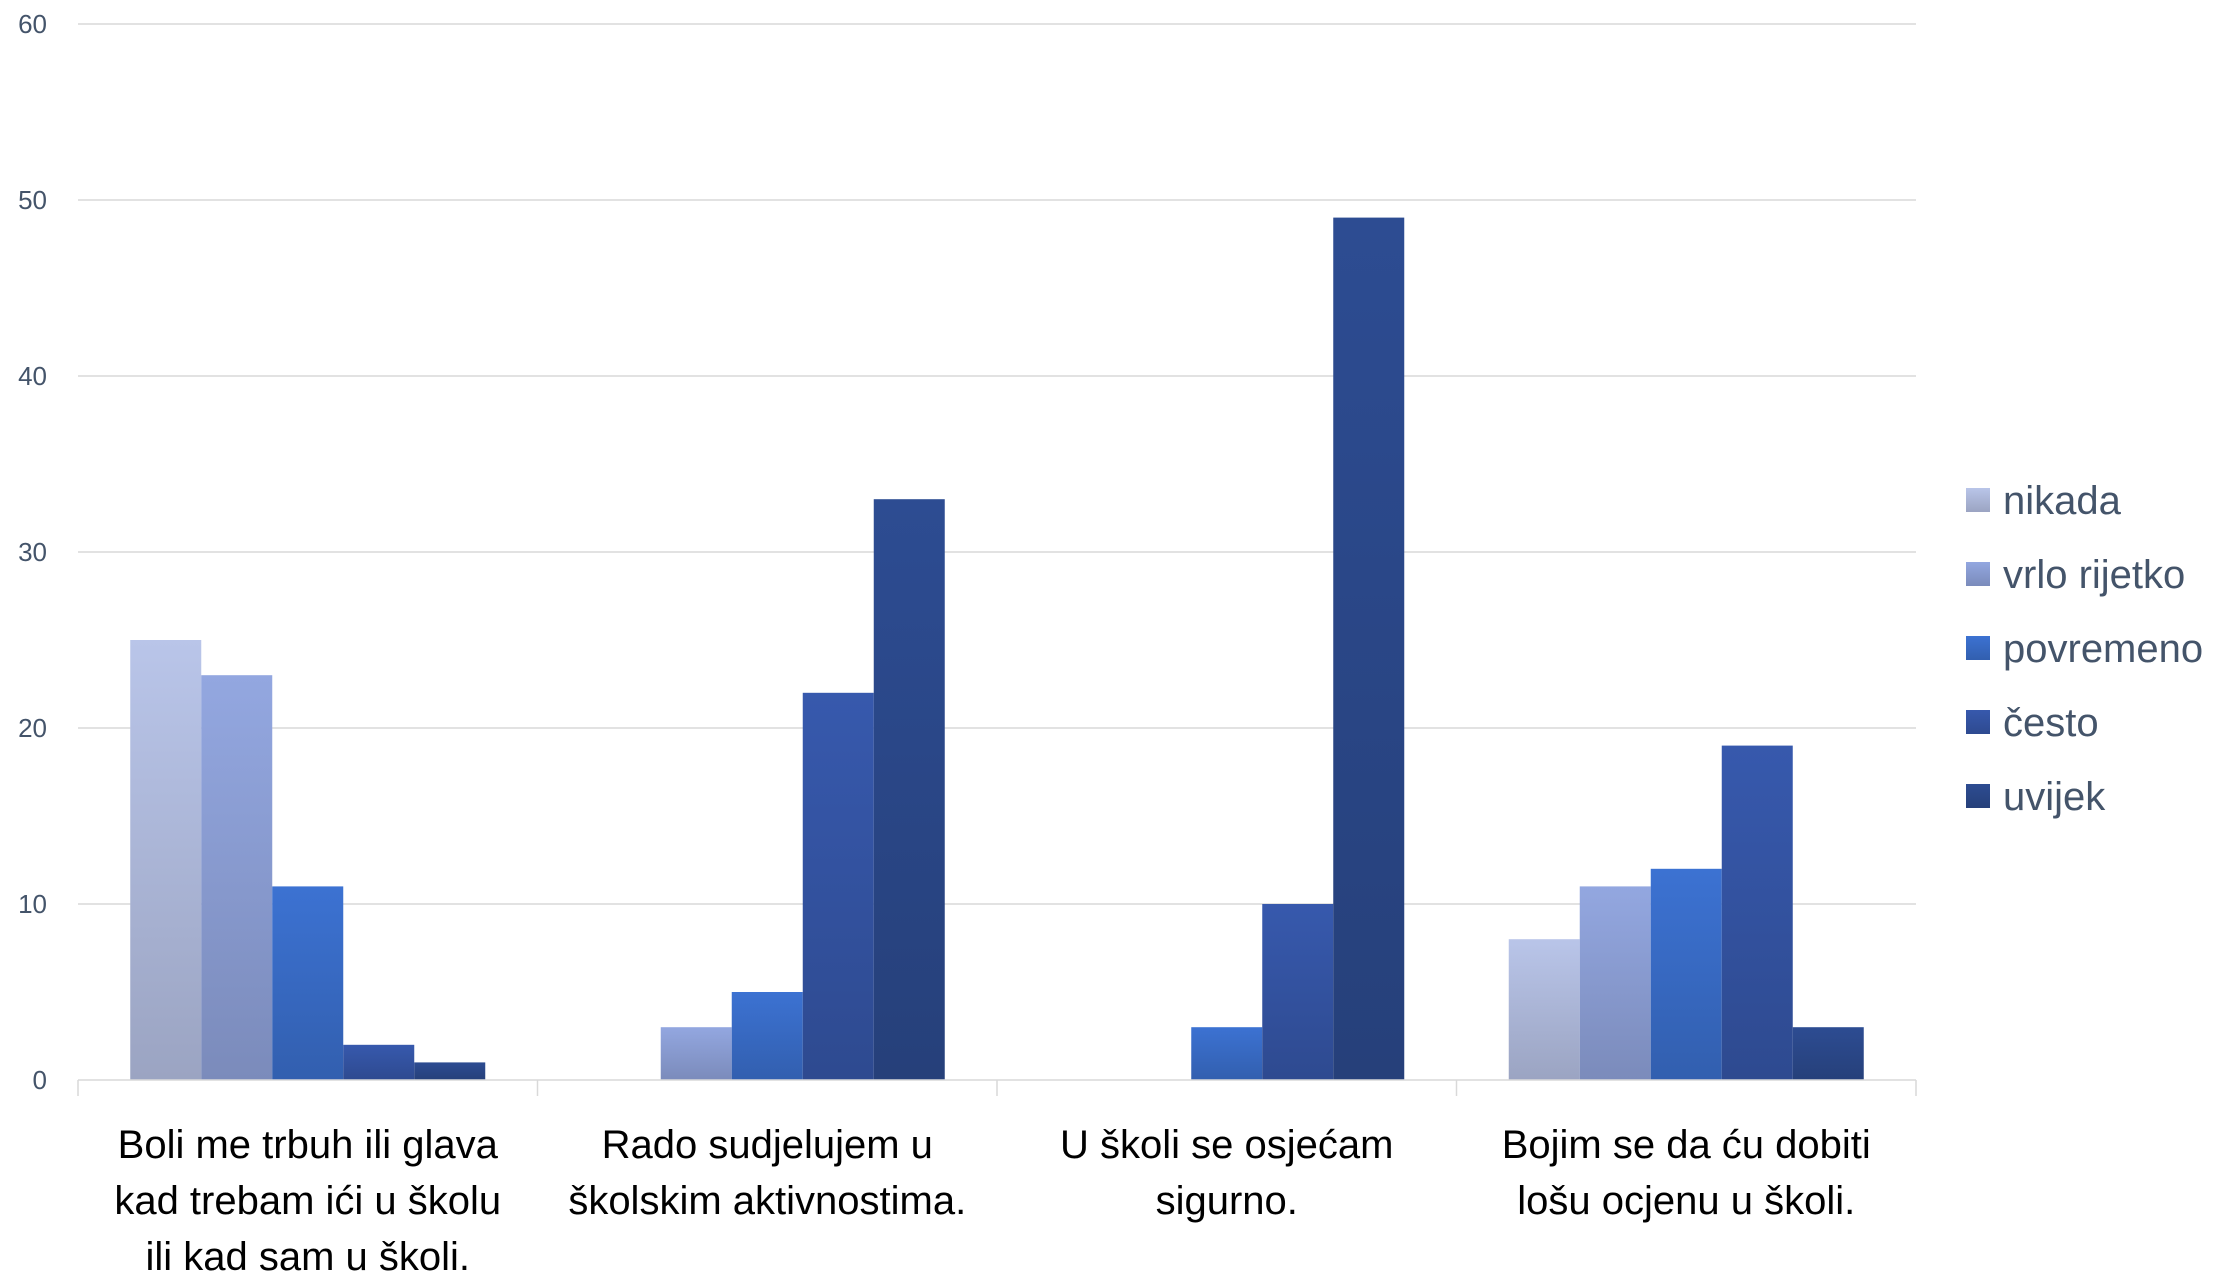  I want to click on legend-item: često, so click(2032, 723).